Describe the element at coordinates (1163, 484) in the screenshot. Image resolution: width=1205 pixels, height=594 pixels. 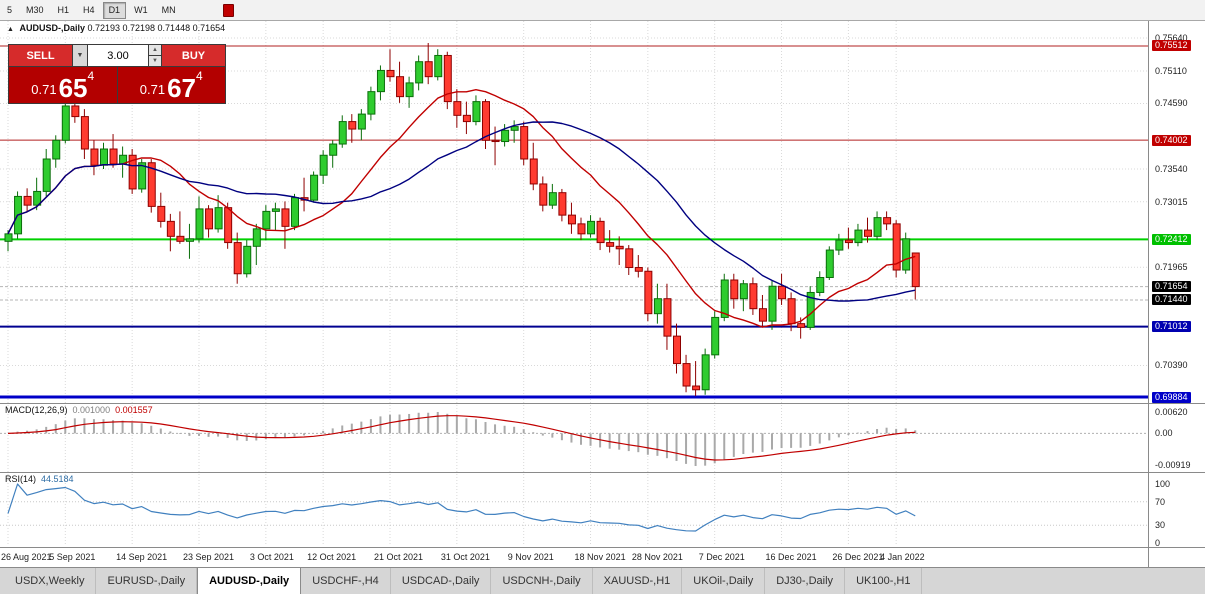
I see `price-axis-label: 100` at that location.